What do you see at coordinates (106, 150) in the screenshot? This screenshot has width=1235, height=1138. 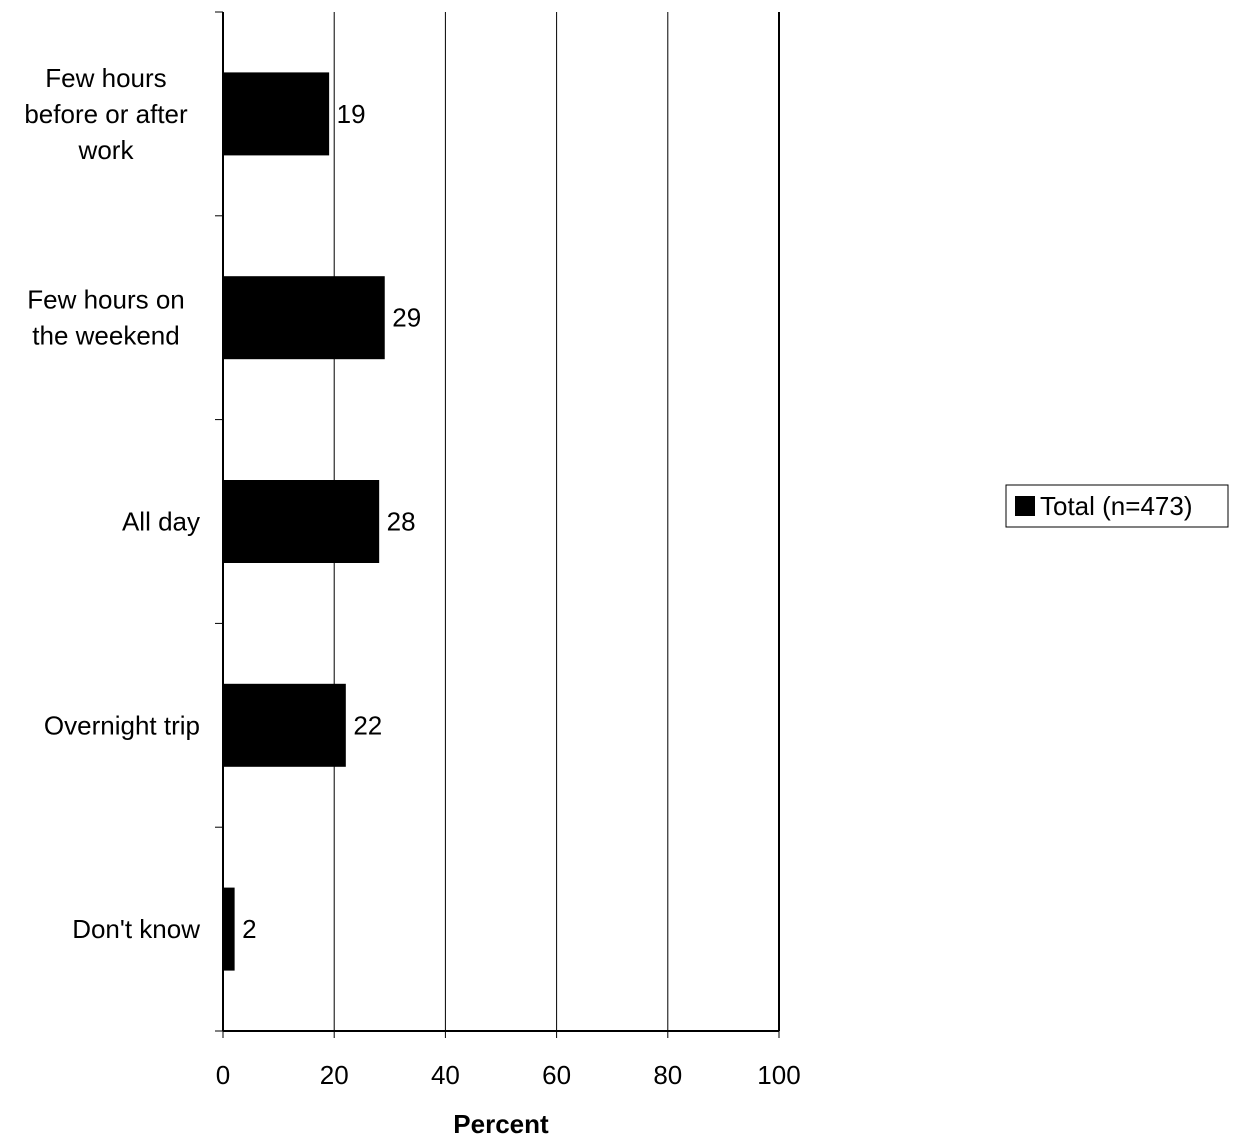 I see `category-label-line: work` at bounding box center [106, 150].